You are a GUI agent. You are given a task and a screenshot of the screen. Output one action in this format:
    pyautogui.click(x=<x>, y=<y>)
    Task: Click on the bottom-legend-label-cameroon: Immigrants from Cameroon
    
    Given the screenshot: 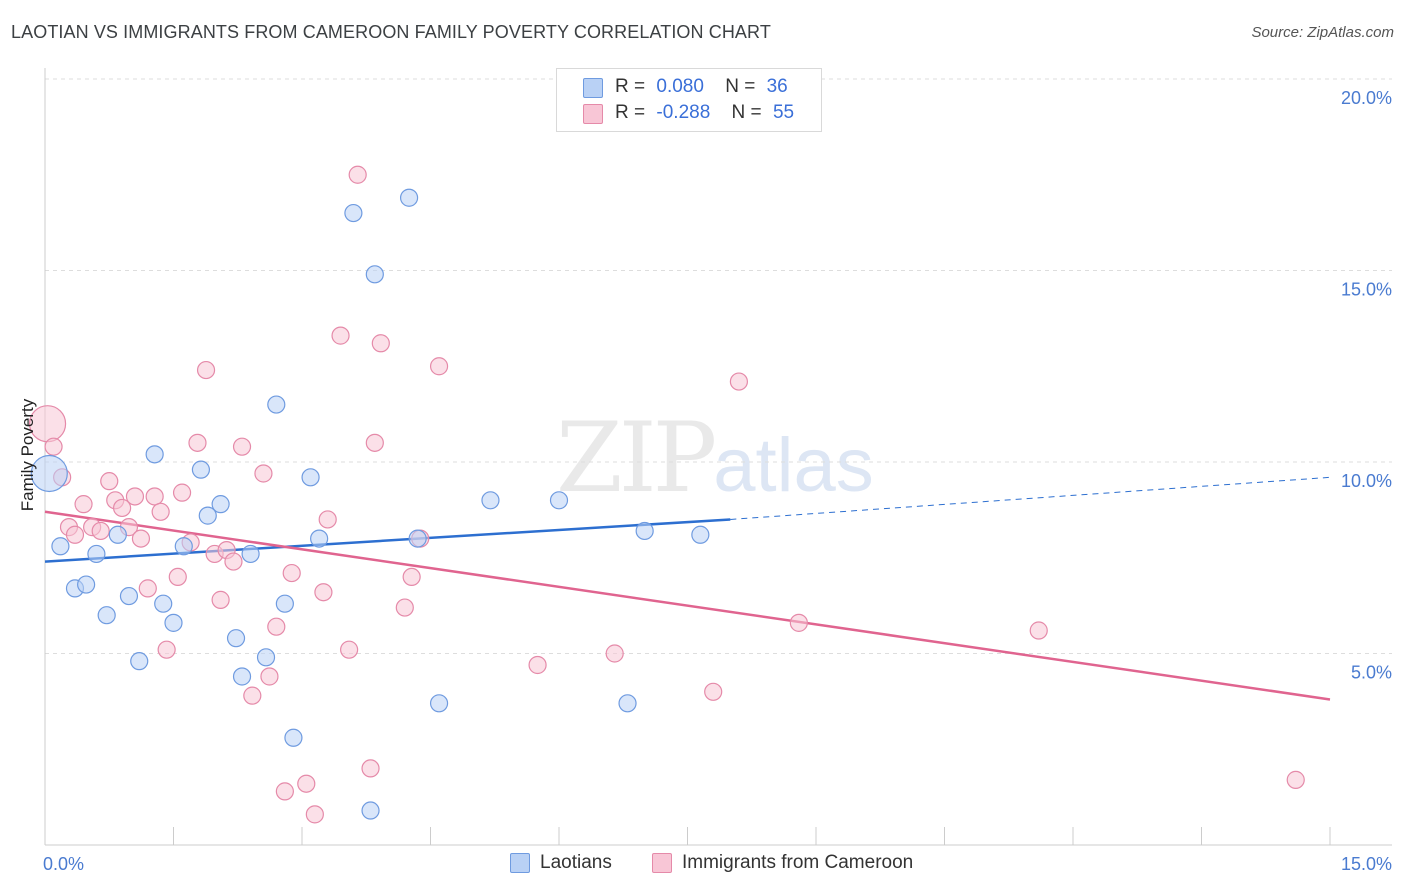 What is the action you would take?
    pyautogui.click(x=798, y=862)
    